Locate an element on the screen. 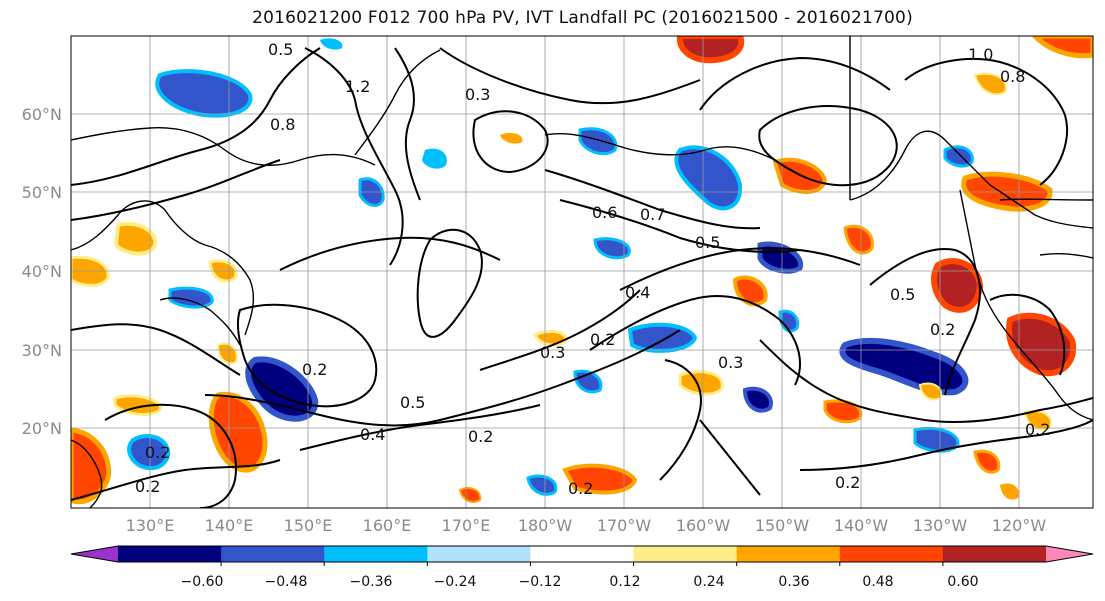 The width and height of the screenshot is (1105, 601). lon-label: 160°E is located at coordinates (387, 525).